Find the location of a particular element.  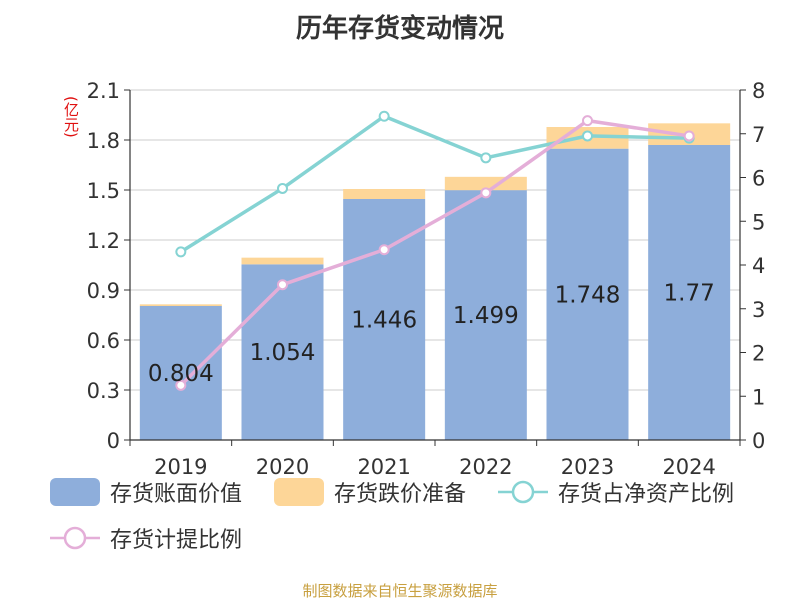

bar-data-label: 1.499 is located at coordinates (486, 316).